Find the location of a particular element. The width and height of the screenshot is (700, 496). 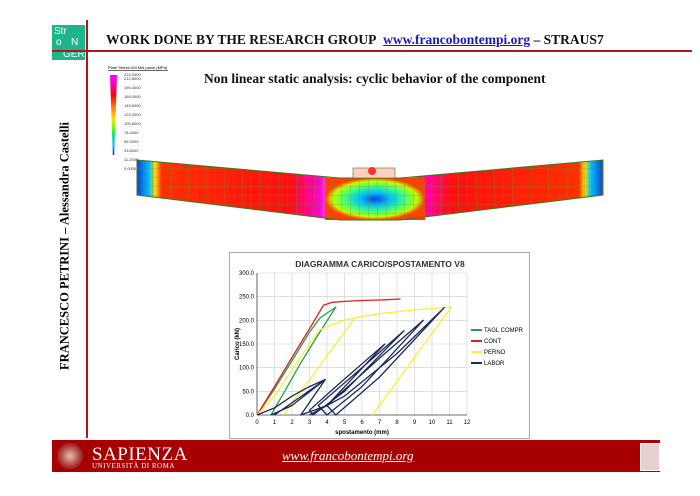

x-tick-label: 1 is located at coordinates (275, 423).